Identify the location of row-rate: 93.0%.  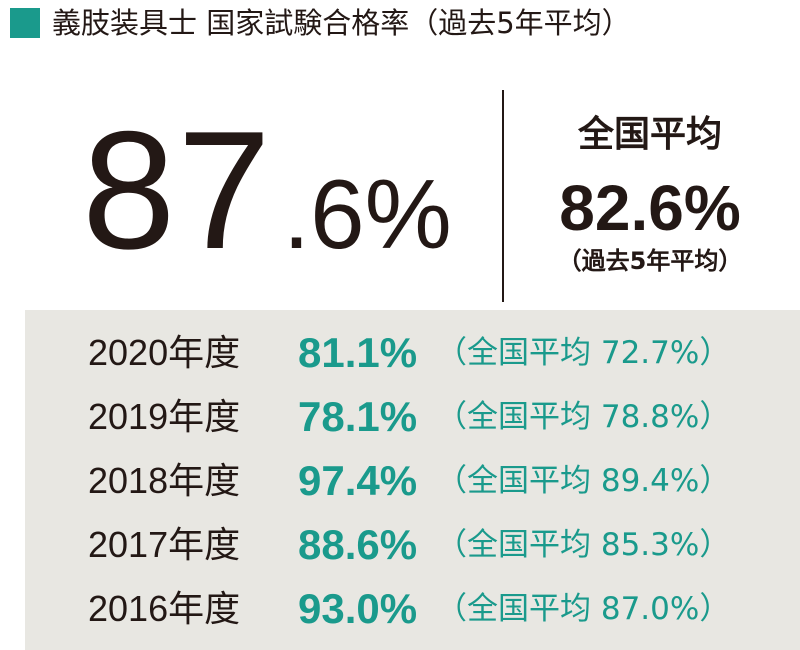
(358, 608).